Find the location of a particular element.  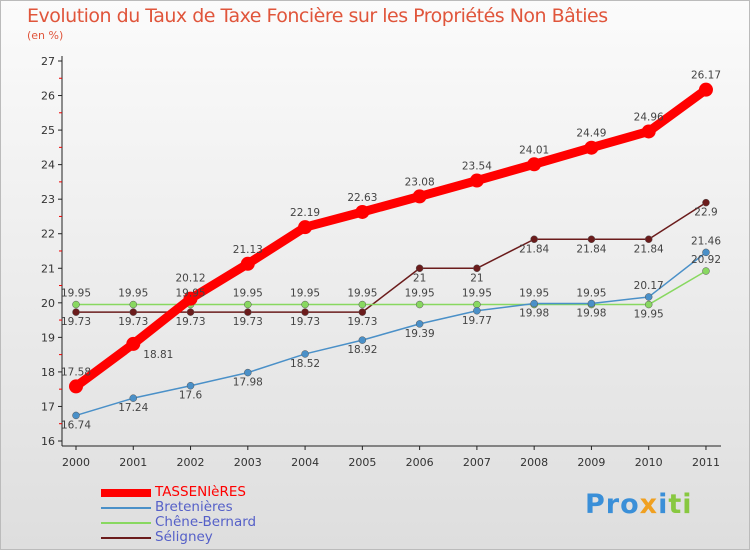

data-label: 23.08 is located at coordinates (420, 182).